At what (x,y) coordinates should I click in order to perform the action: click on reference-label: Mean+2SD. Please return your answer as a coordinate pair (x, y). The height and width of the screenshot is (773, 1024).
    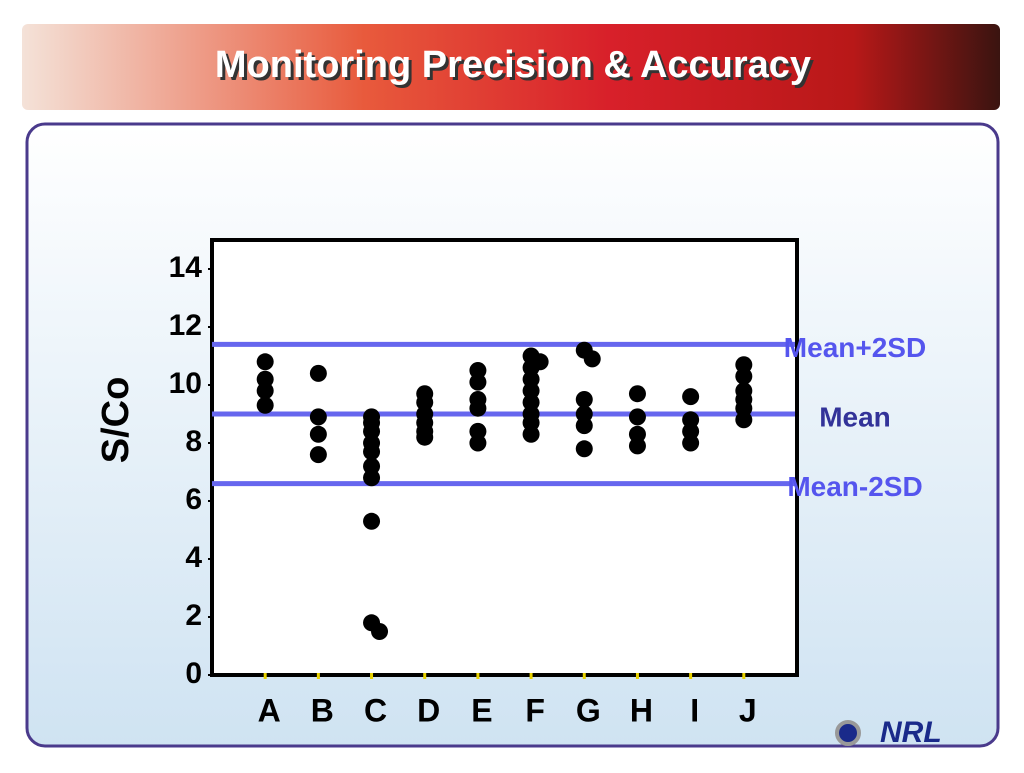
    Looking at the image, I should click on (855, 347).